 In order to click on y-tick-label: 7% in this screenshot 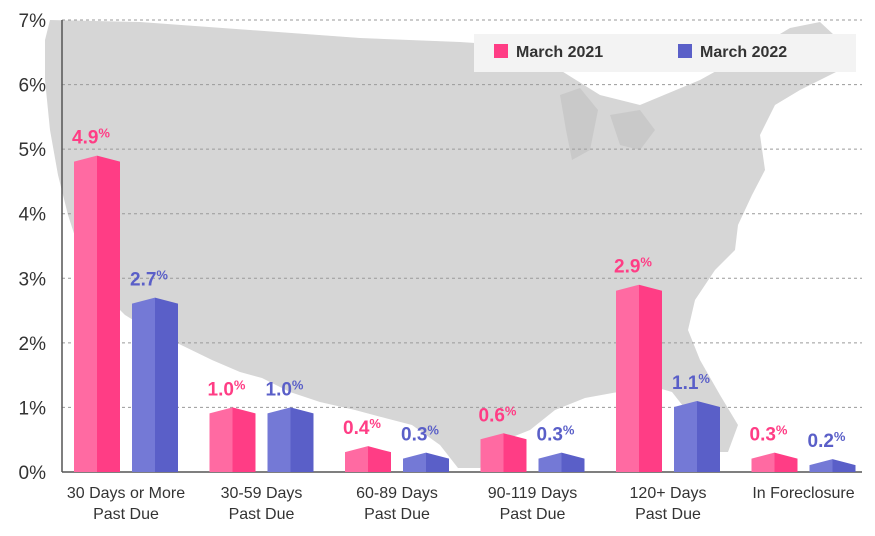, I will do `click(33, 21)`.